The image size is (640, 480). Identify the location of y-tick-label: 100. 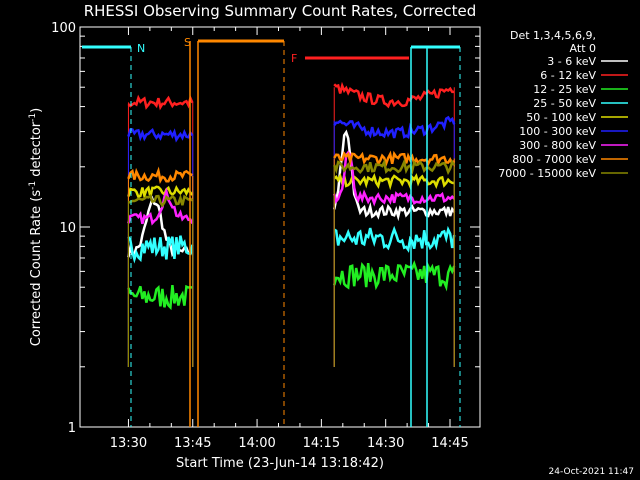
(63, 28).